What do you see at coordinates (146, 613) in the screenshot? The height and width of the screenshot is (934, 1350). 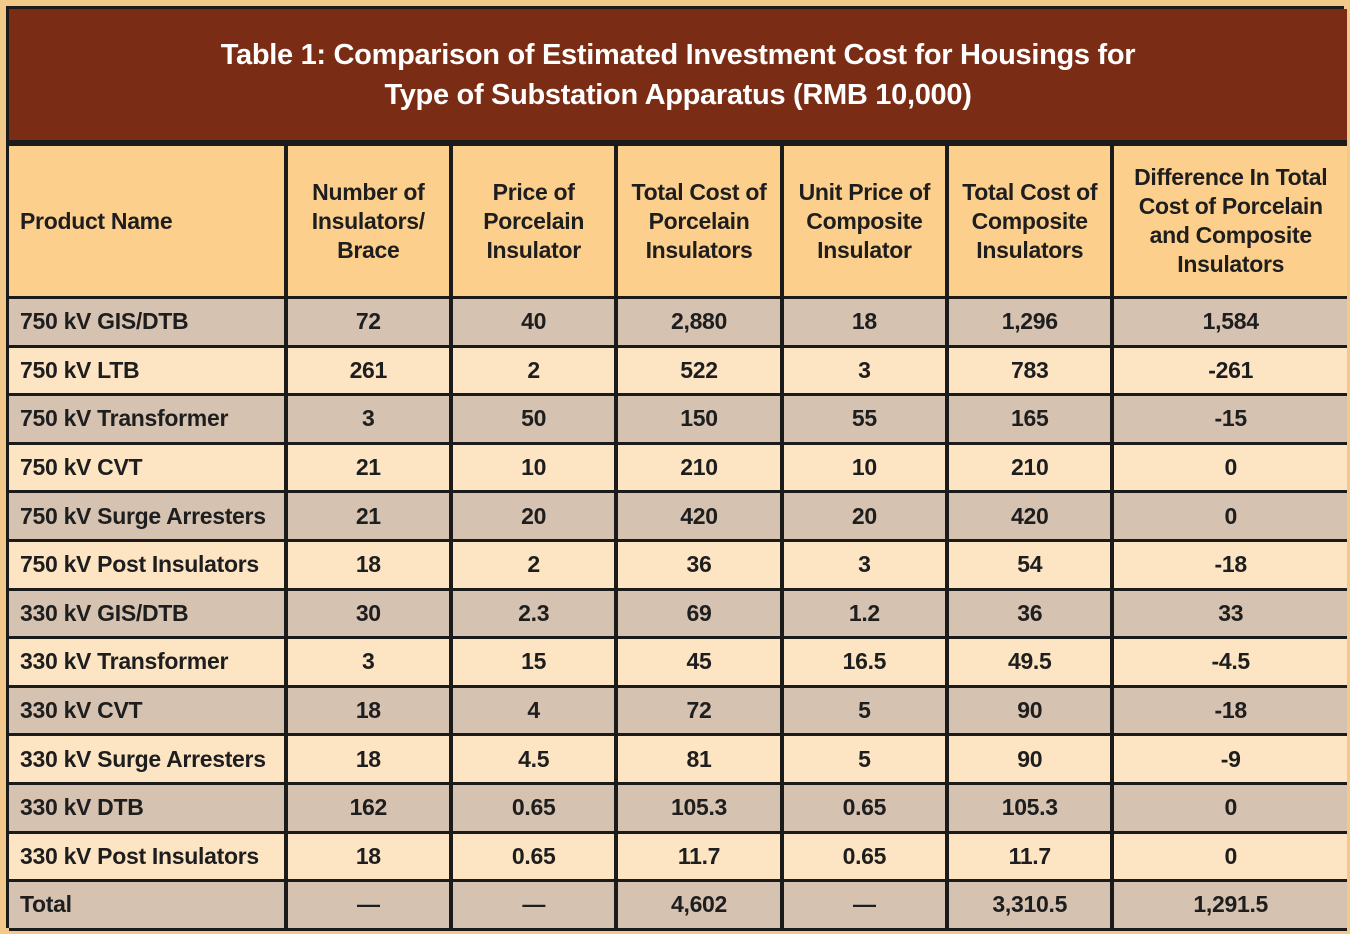 I see `cell-product-name: 330 kV GIS/DTB` at bounding box center [146, 613].